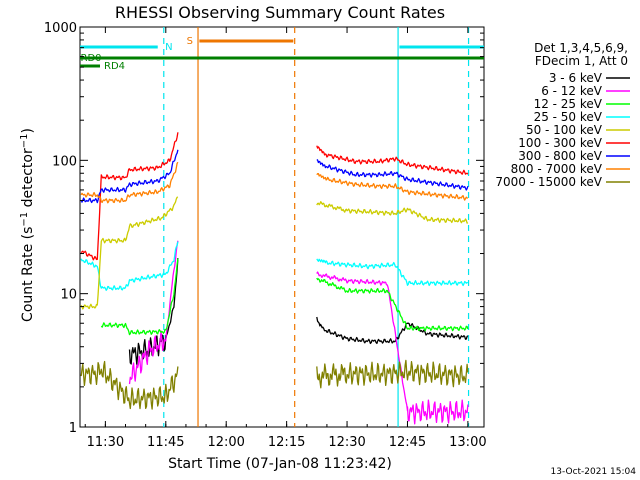 The image size is (640, 480). Describe the element at coordinates (60, 28) in the screenshot. I see `y-tick-label-3: 1000` at that location.